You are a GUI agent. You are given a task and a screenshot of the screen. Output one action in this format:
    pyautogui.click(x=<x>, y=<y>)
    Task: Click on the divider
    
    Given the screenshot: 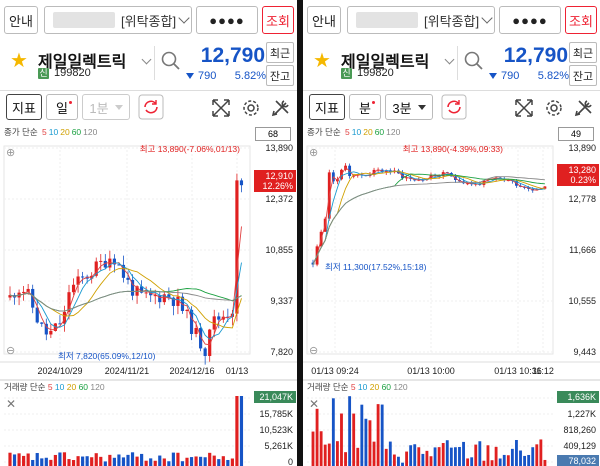 What is the action you would take?
    pyautogui.click(x=457, y=63)
    